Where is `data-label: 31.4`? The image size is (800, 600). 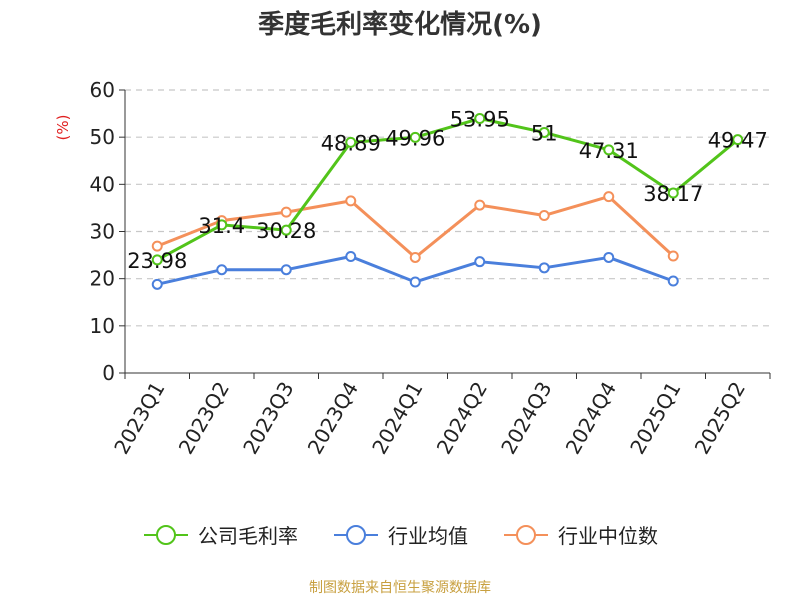 data-label: 31.4 is located at coordinates (221, 226).